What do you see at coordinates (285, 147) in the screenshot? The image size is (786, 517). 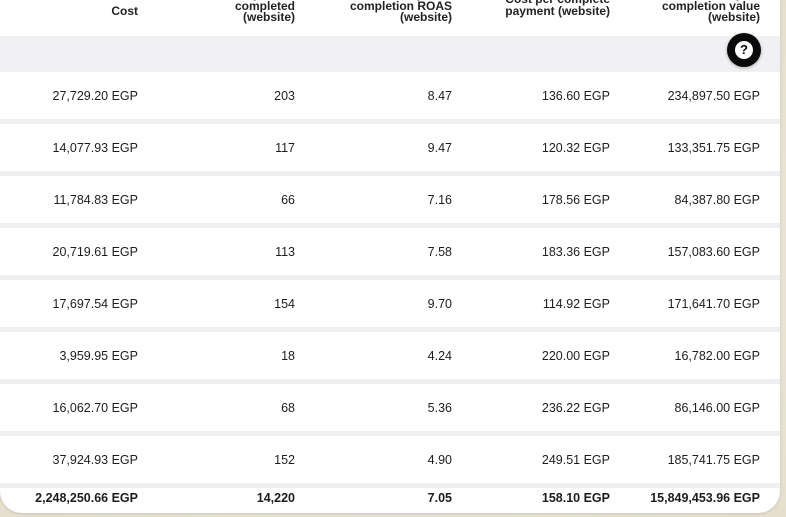 I see `cell-payments-completed: 117` at bounding box center [285, 147].